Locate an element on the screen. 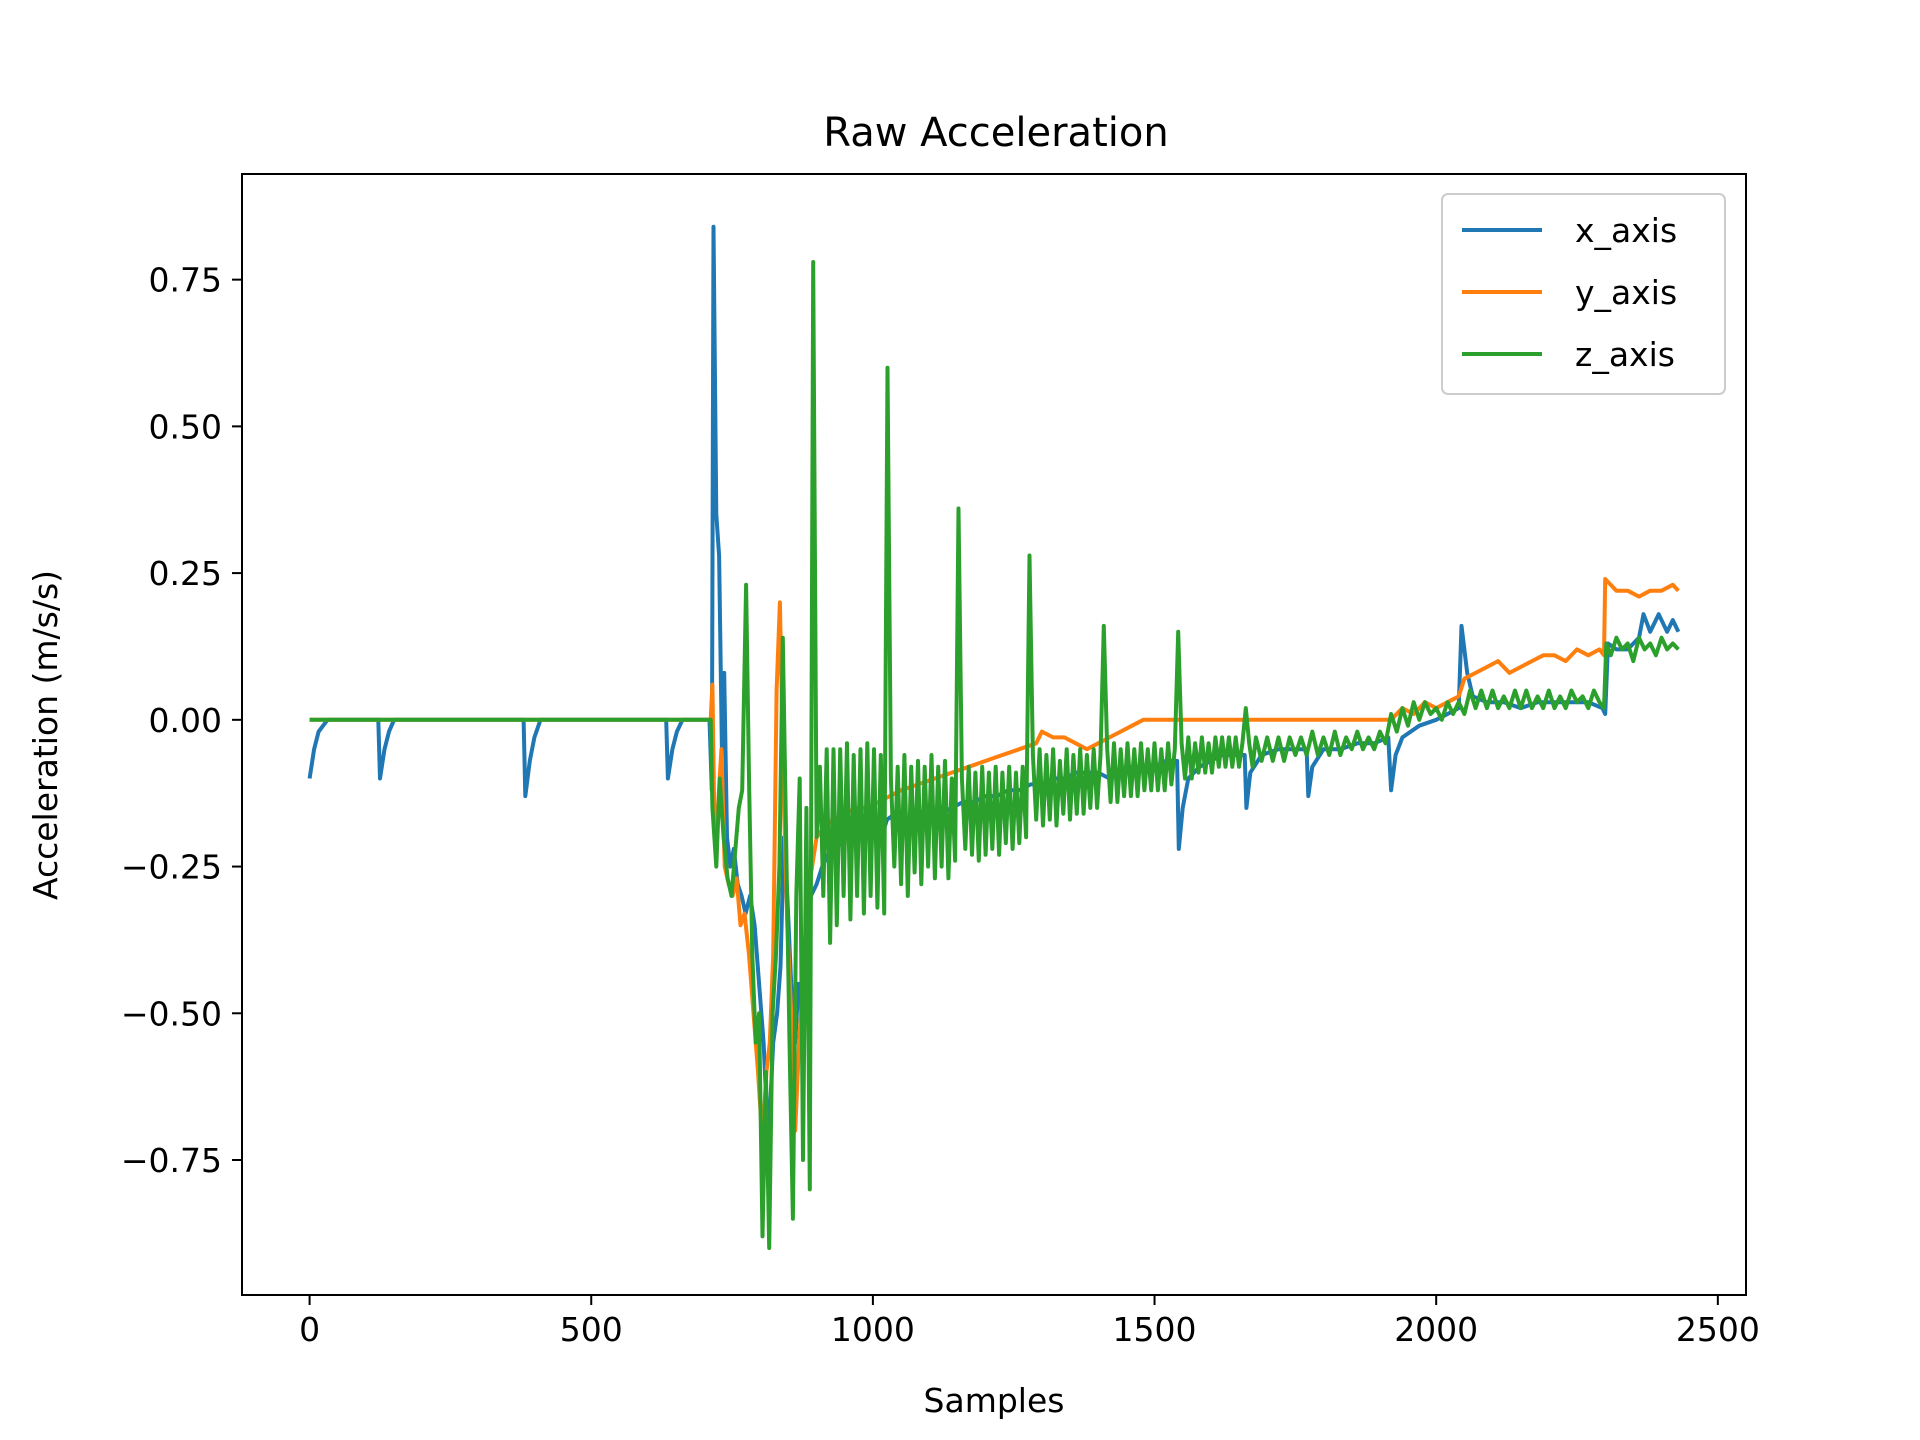  y-tick-label: 0.25 is located at coordinates (185, 573).